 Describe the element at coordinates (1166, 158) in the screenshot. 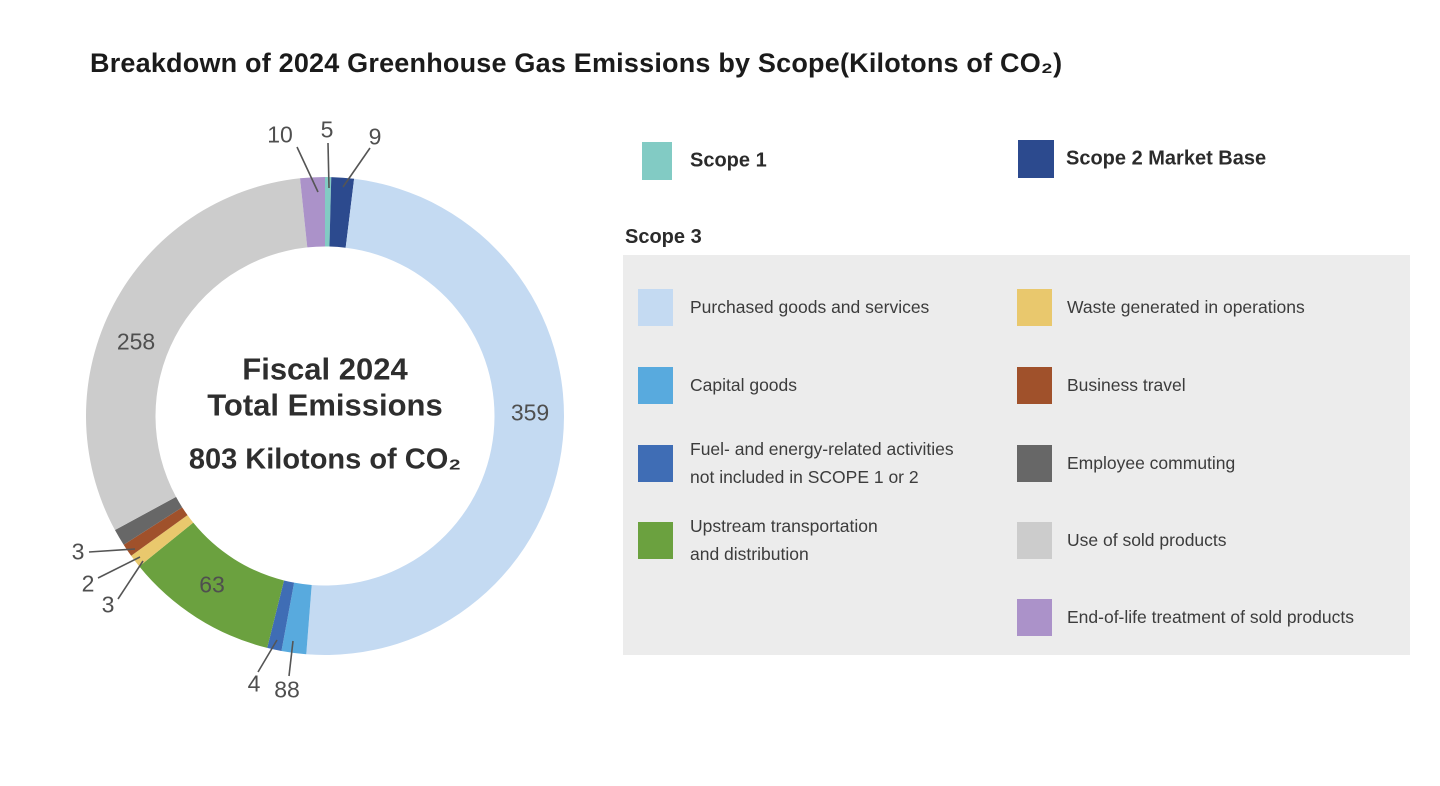

I see `scope2-label: Scope 2 Market Base` at that location.